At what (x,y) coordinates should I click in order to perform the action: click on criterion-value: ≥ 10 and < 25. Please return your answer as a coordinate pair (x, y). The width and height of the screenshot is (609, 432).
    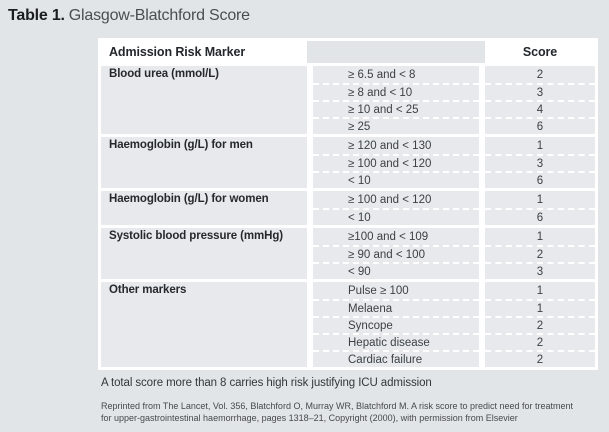
    Looking at the image, I should click on (396, 108).